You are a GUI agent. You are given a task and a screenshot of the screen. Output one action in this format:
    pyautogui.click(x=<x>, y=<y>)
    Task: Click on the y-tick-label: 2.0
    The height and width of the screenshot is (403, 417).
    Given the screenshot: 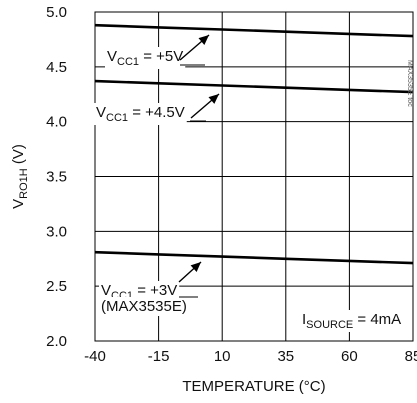 What is the action you would take?
    pyautogui.click(x=56, y=341)
    